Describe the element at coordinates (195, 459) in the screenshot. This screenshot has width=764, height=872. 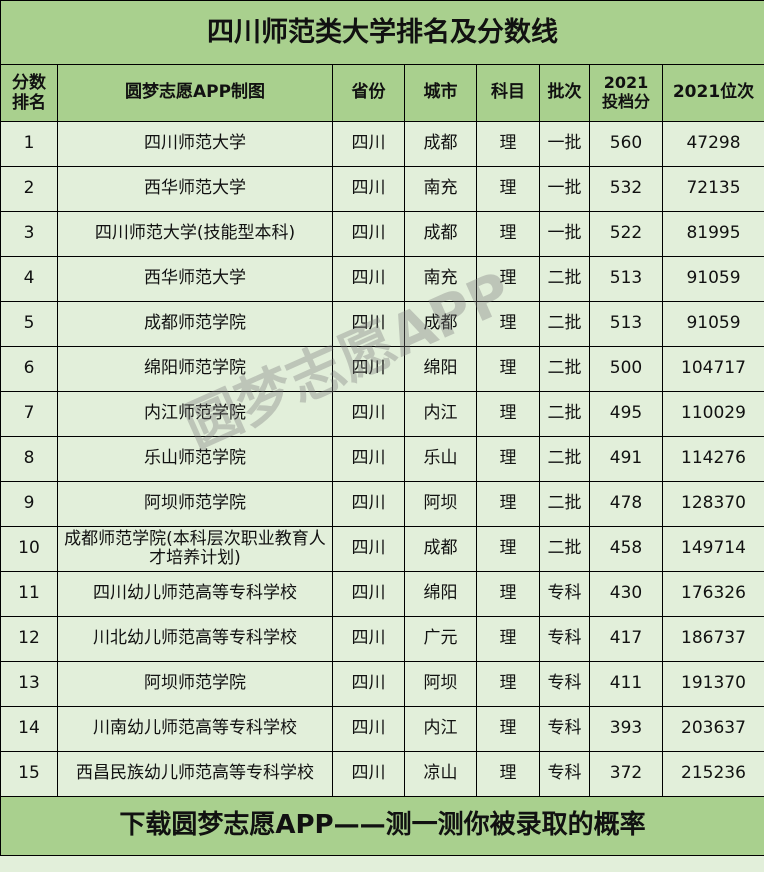
I see `cell-school: 乐山师范学院` at that location.